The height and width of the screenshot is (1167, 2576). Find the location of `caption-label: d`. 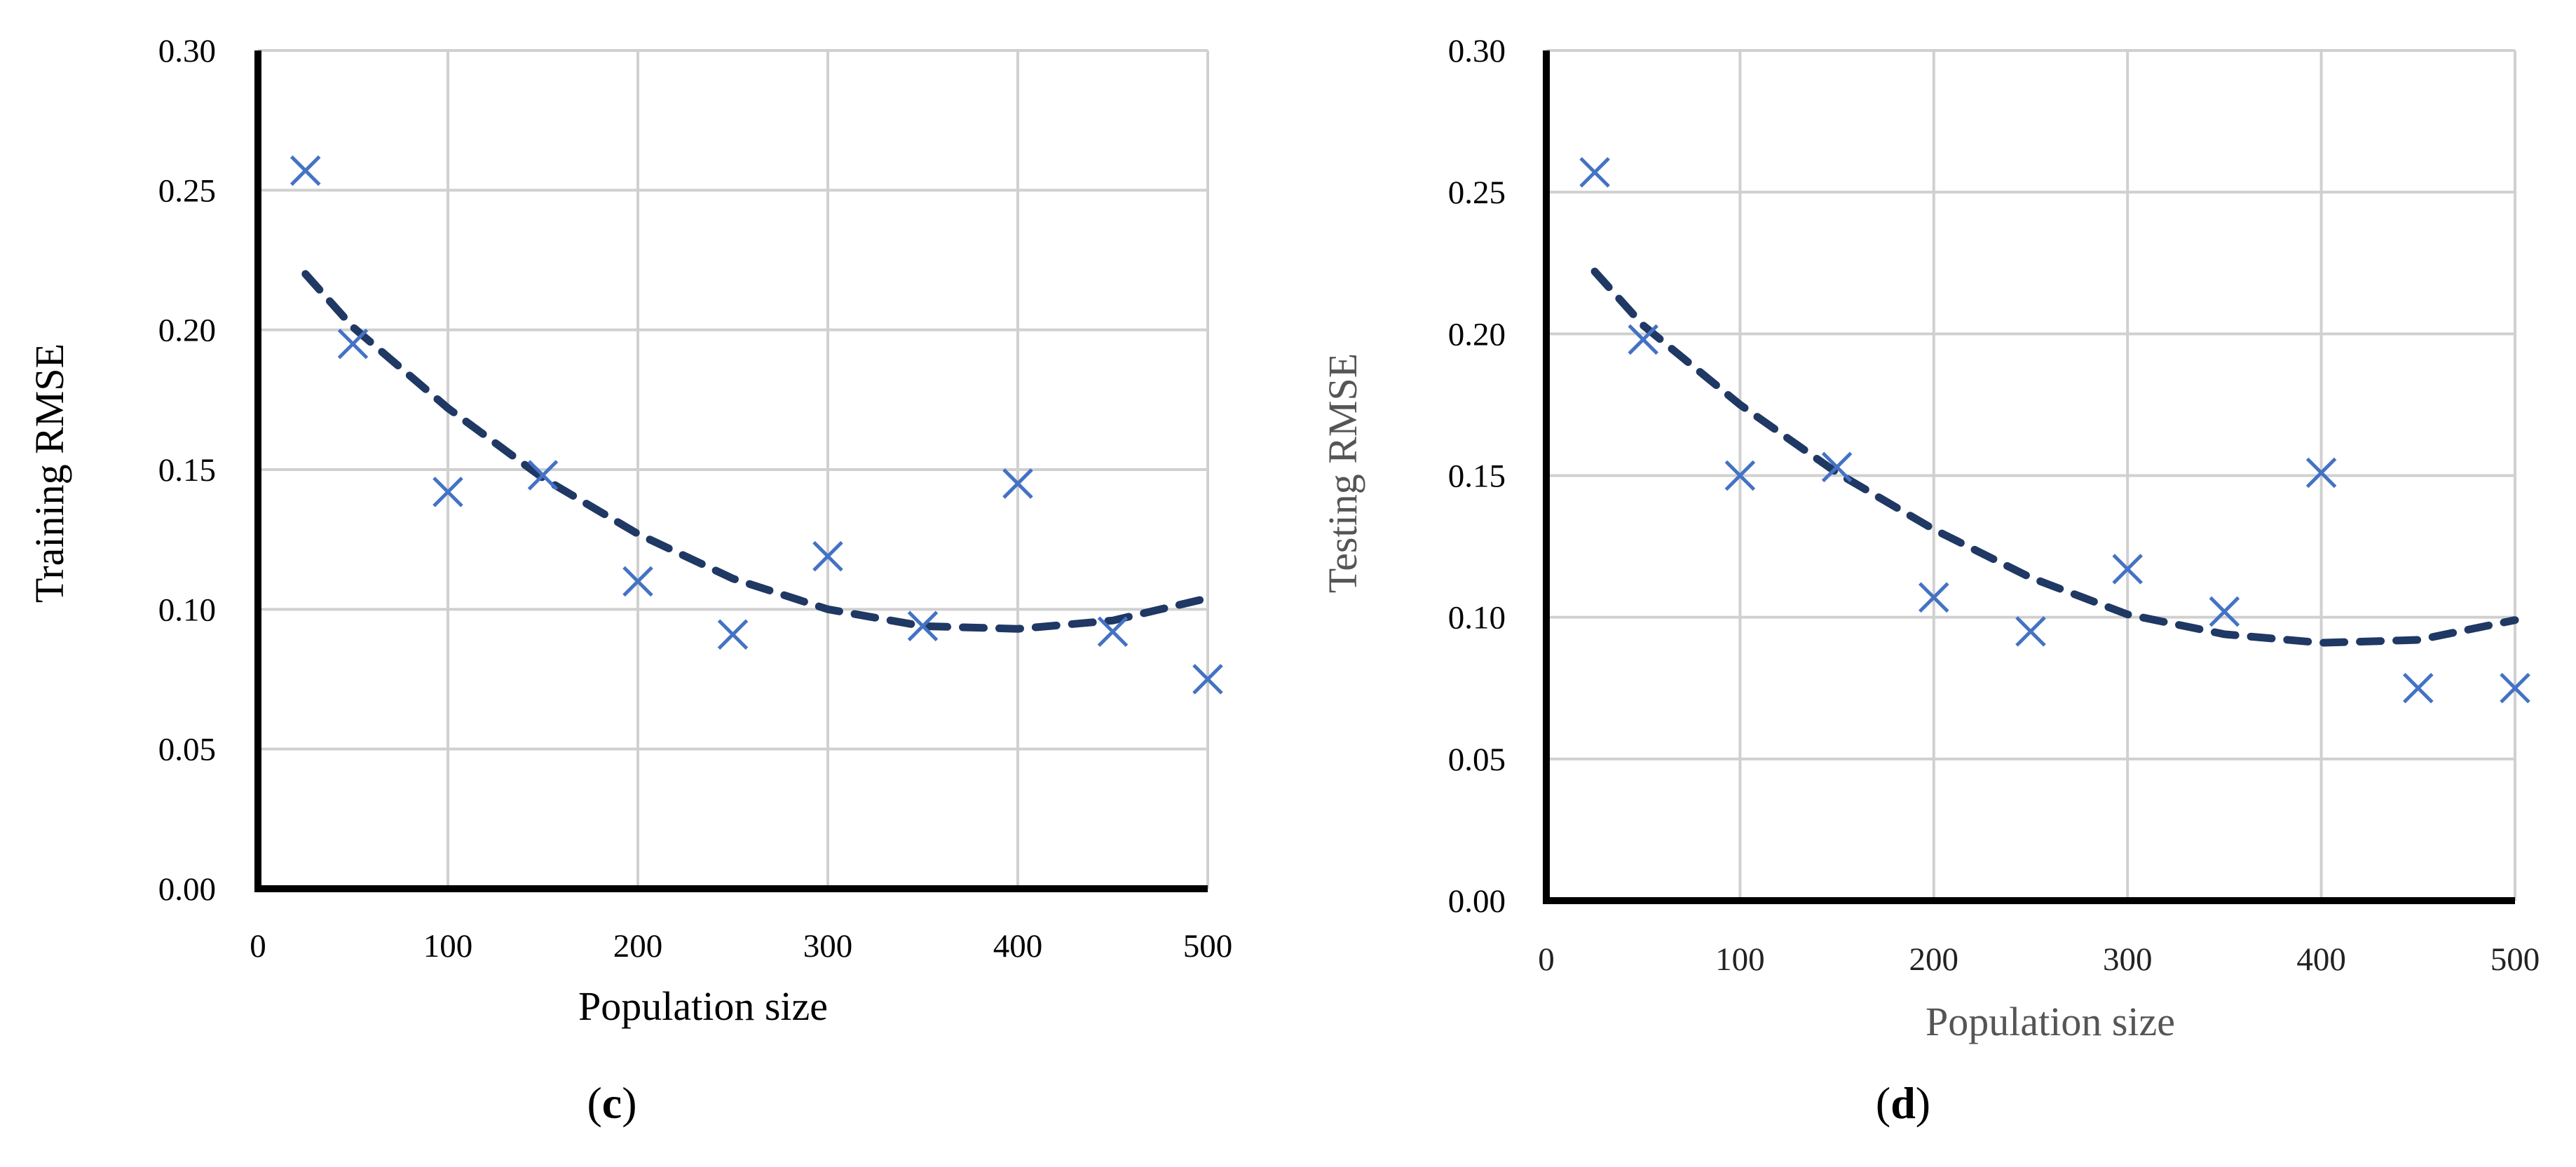

caption-label: d is located at coordinates (1903, 1103).